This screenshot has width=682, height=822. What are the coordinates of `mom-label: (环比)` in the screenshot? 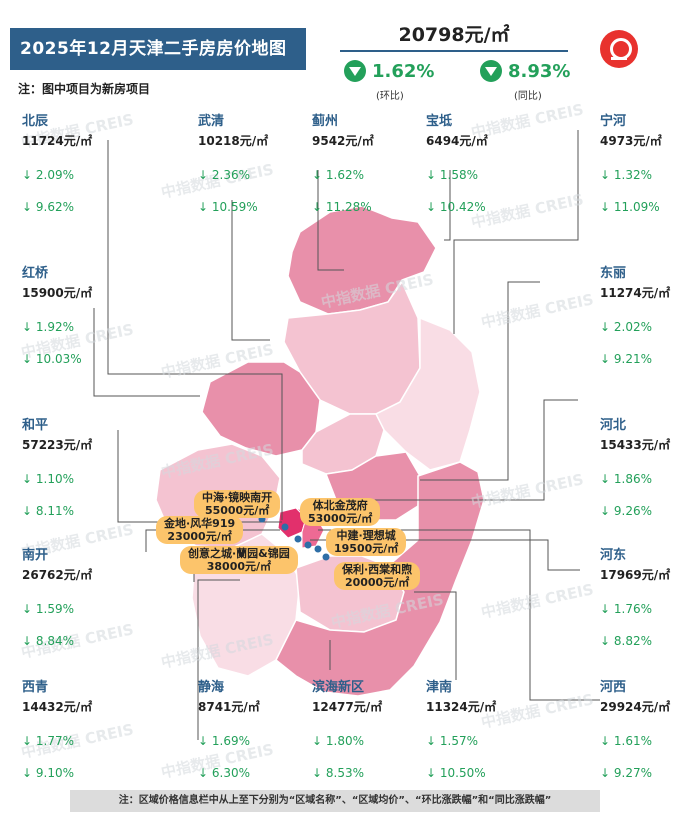 It's located at (390, 96).